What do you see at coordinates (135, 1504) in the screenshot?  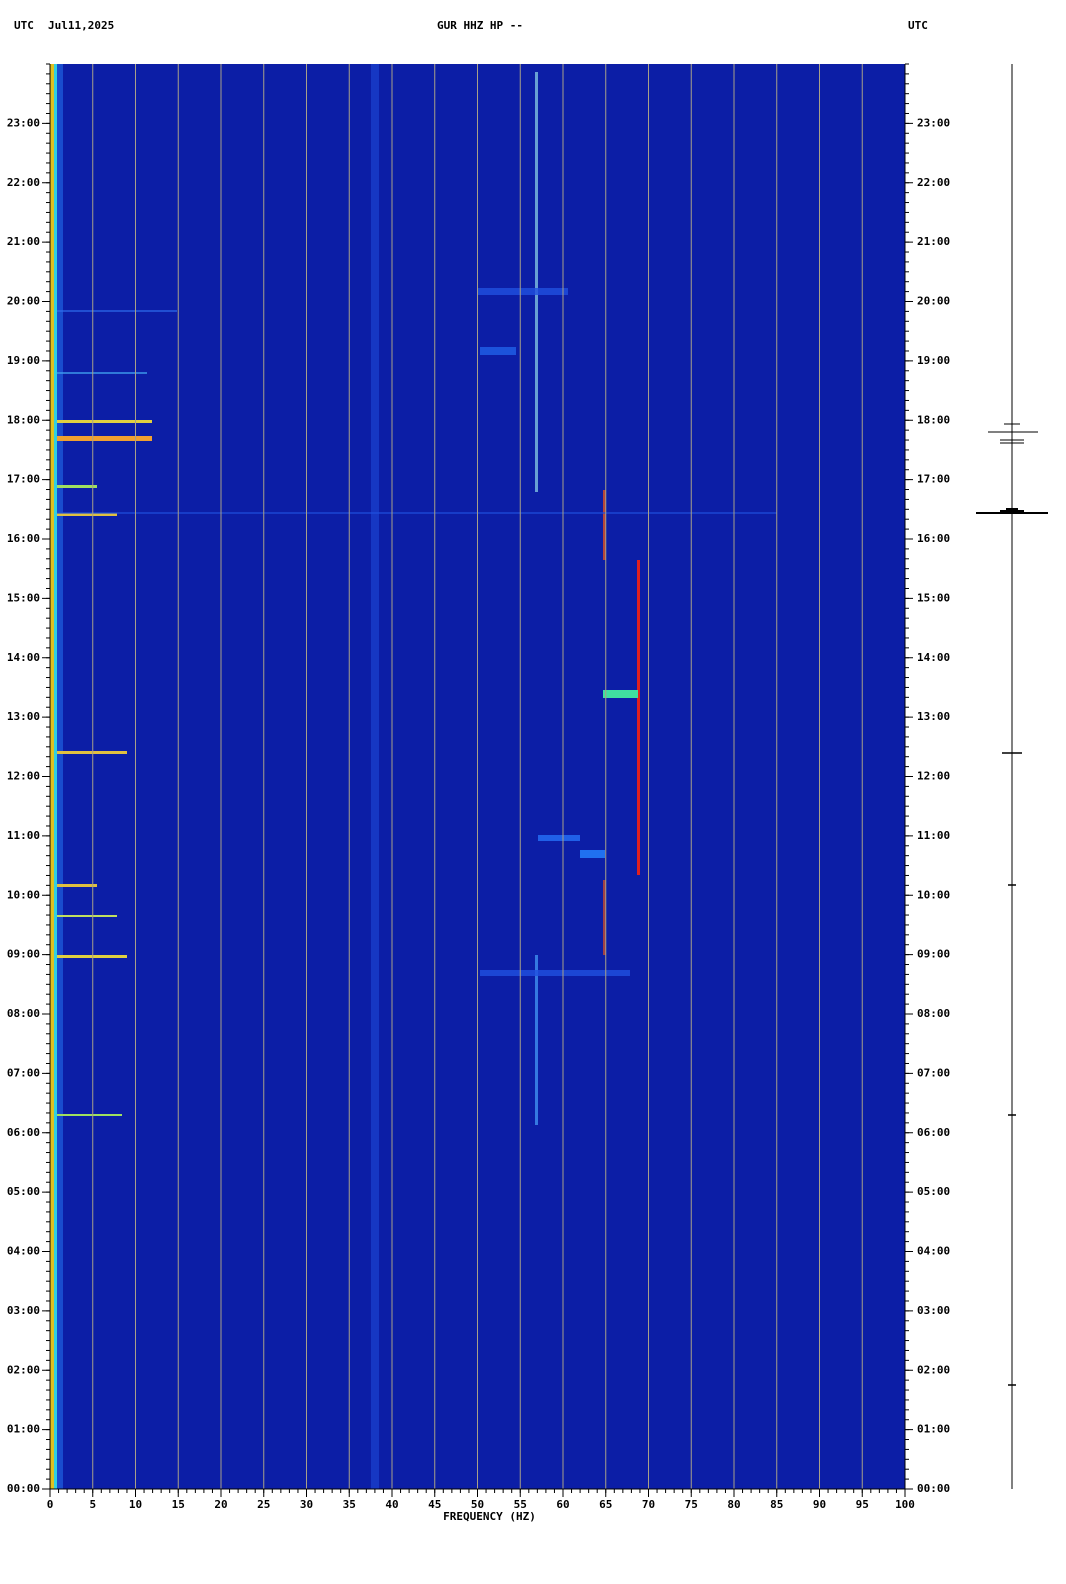 I see `x-tick-label: 10` at bounding box center [135, 1504].